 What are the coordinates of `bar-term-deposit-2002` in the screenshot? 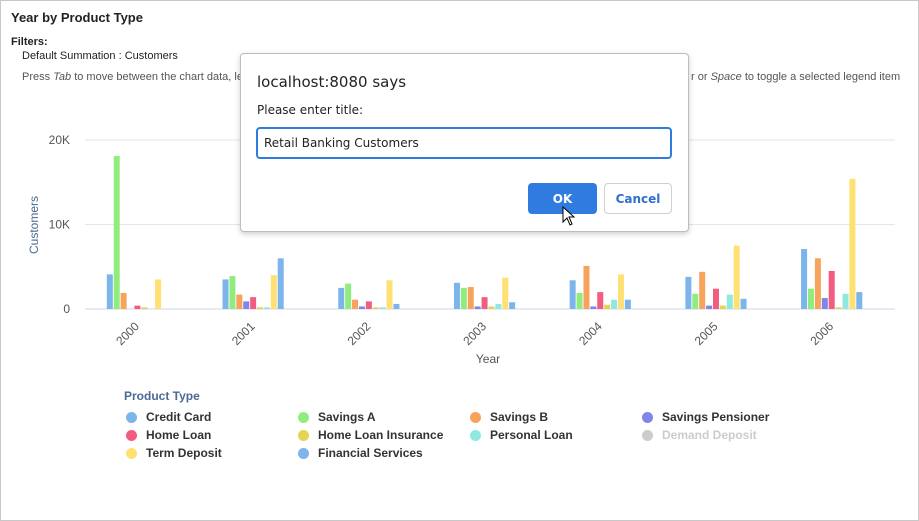 It's located at (389, 294).